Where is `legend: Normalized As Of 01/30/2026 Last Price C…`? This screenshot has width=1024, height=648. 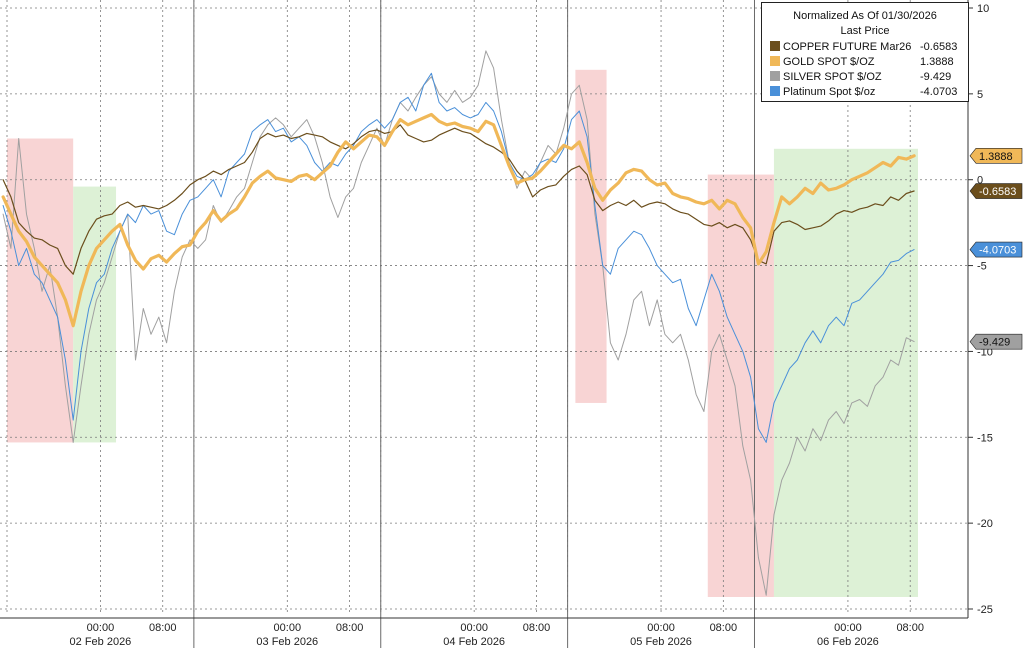 legend: Normalized As Of 01/30/2026 Last Price C… is located at coordinates (865, 52).